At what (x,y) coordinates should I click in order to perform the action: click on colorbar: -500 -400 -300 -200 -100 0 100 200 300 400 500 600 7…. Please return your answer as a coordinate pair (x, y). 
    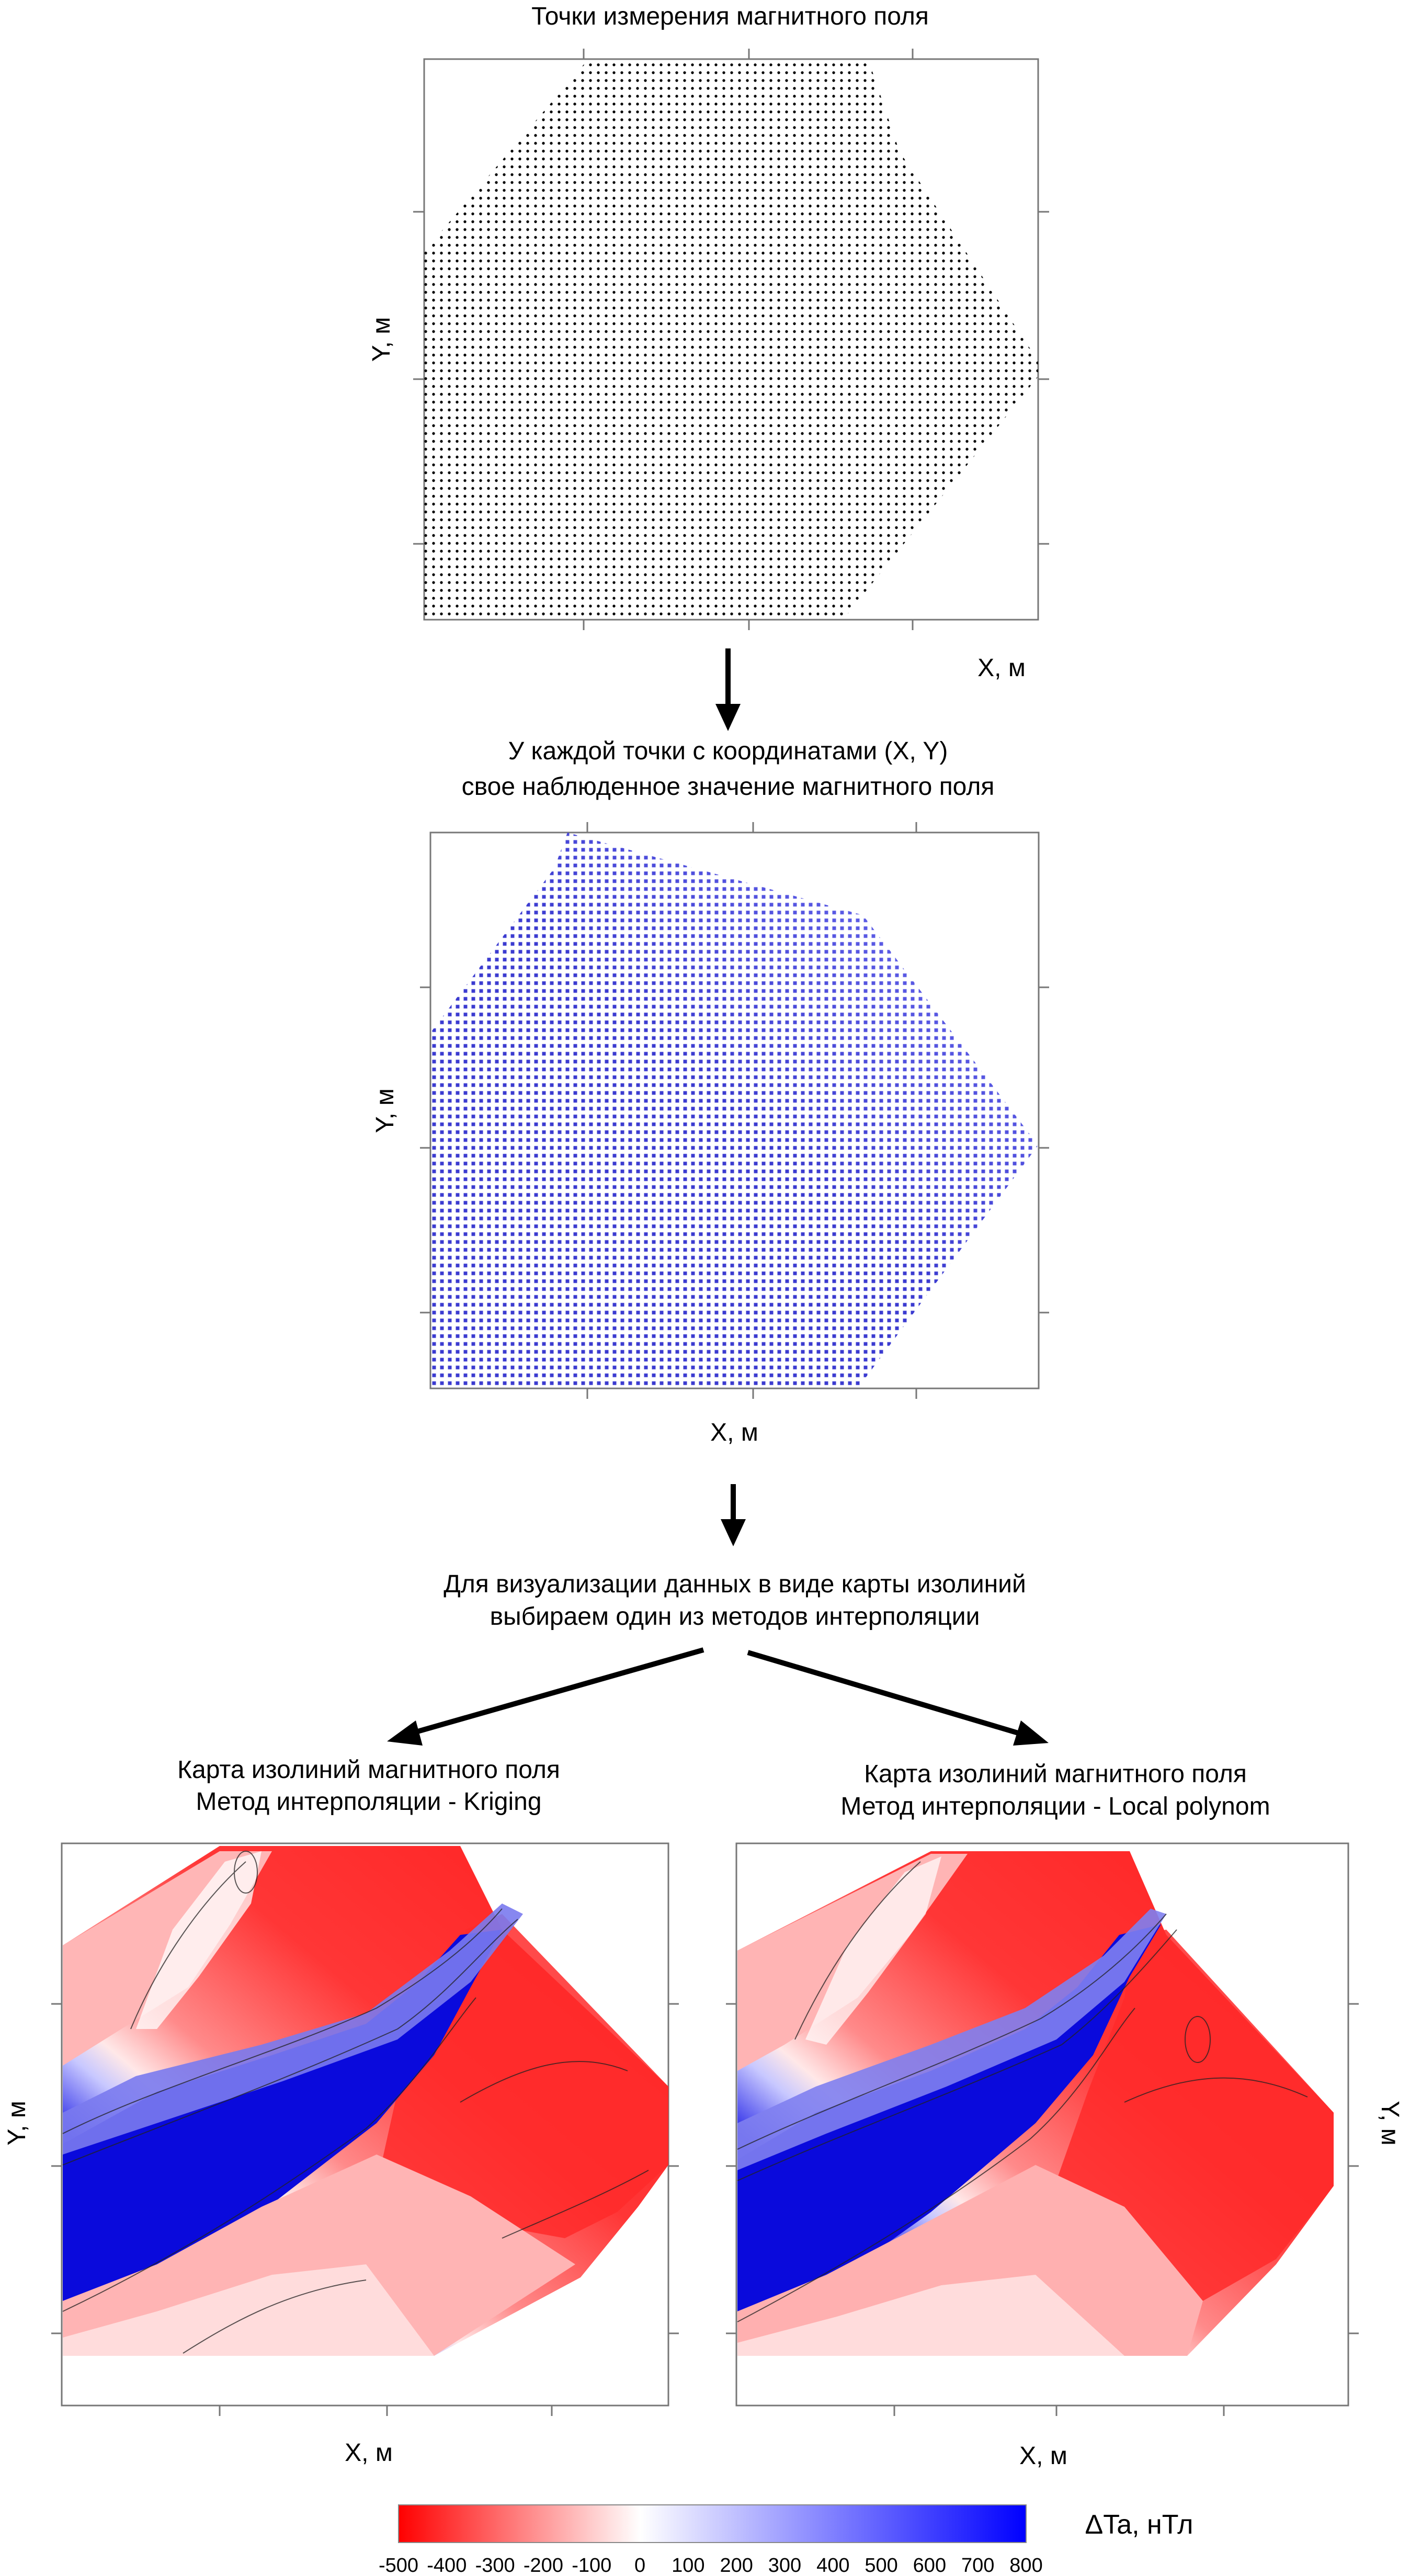
    Looking at the image, I should click on (786, 2541).